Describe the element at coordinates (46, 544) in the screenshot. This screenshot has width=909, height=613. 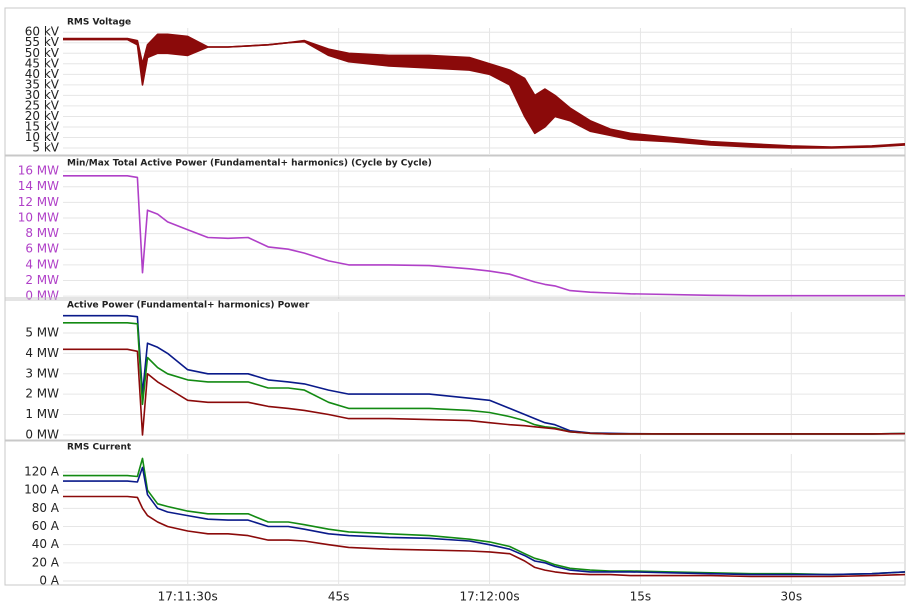
I see `y-tick-label: 40 A` at that location.